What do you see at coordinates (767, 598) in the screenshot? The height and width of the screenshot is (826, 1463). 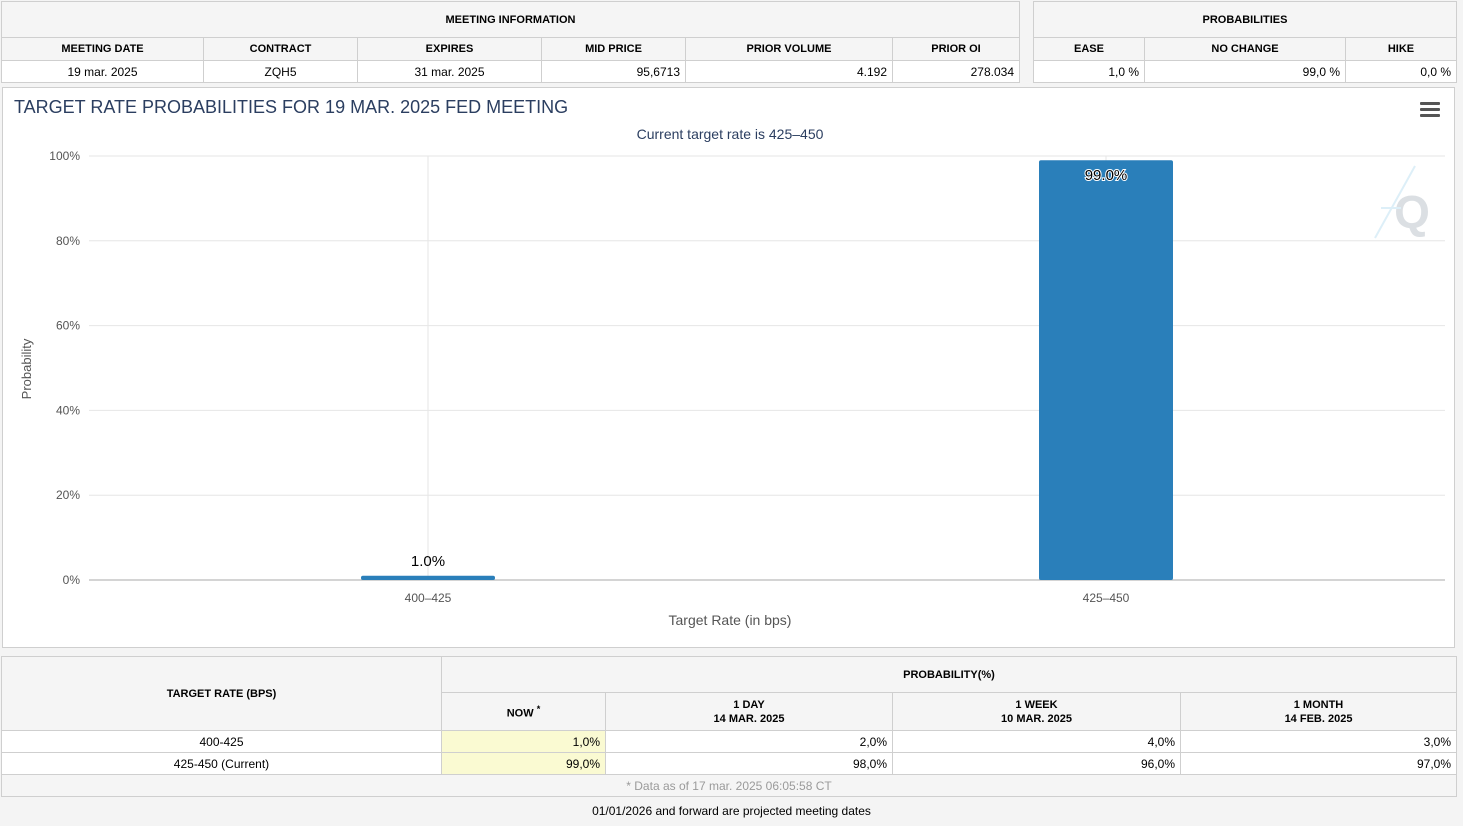 I see `x-axis-ticks: 400–425 425–450` at bounding box center [767, 598].